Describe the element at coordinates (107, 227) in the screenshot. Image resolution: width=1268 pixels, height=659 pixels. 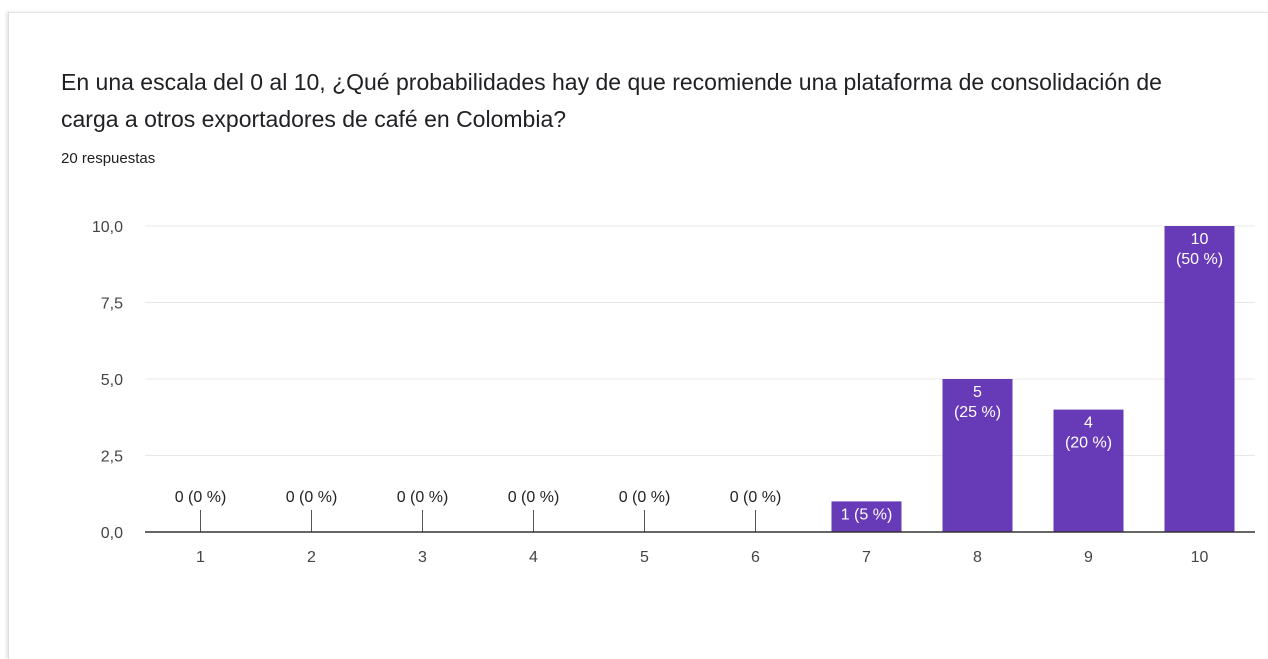
I see `y-tick-label: 10,0` at that location.